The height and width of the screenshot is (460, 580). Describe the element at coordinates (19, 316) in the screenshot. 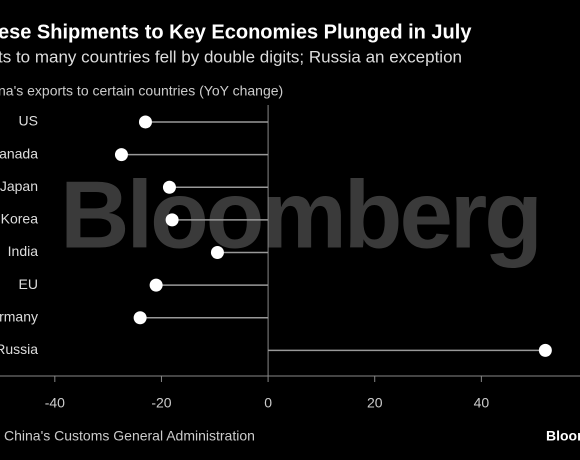

I see `y-tick-label: rmany` at that location.